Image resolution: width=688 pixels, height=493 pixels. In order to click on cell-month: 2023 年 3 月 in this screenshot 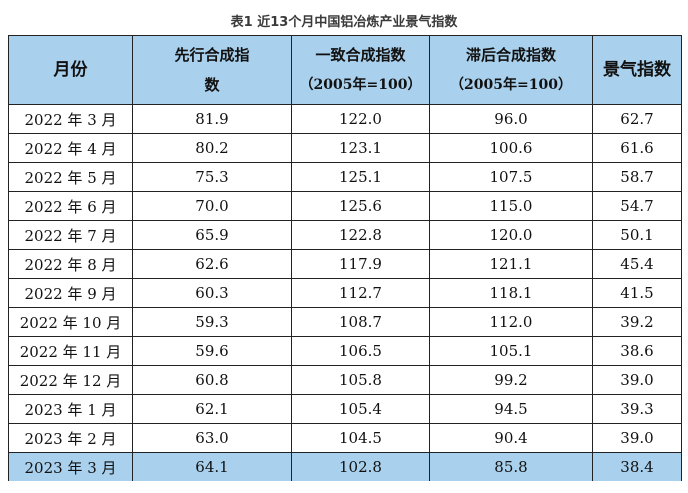, I will do `click(70, 466)`.